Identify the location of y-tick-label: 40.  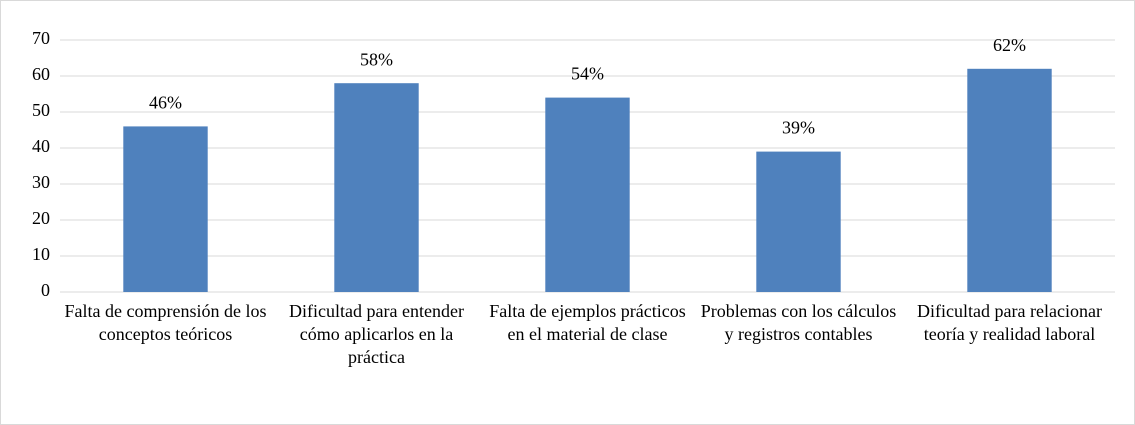
(41, 146).